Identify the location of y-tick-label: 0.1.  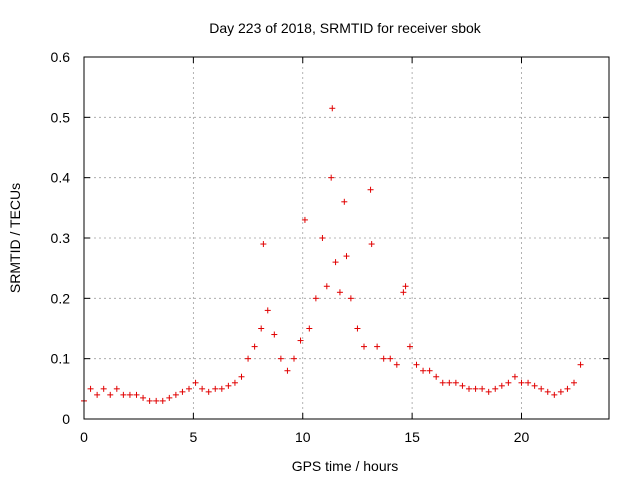
(61, 359).